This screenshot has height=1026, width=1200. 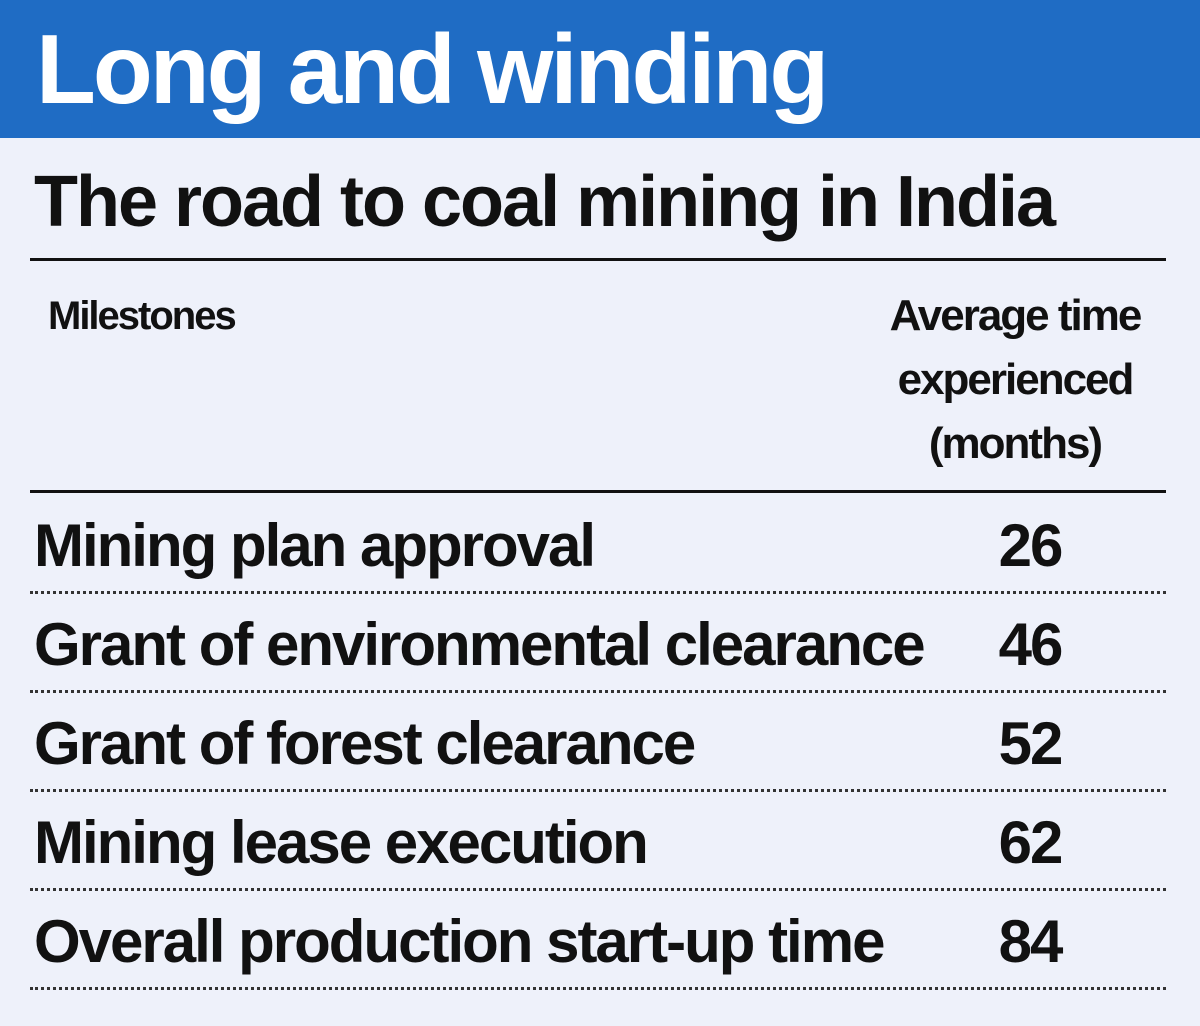 I want to click on milestone-label: Grant of environmental clearance, so click(x=480, y=644).